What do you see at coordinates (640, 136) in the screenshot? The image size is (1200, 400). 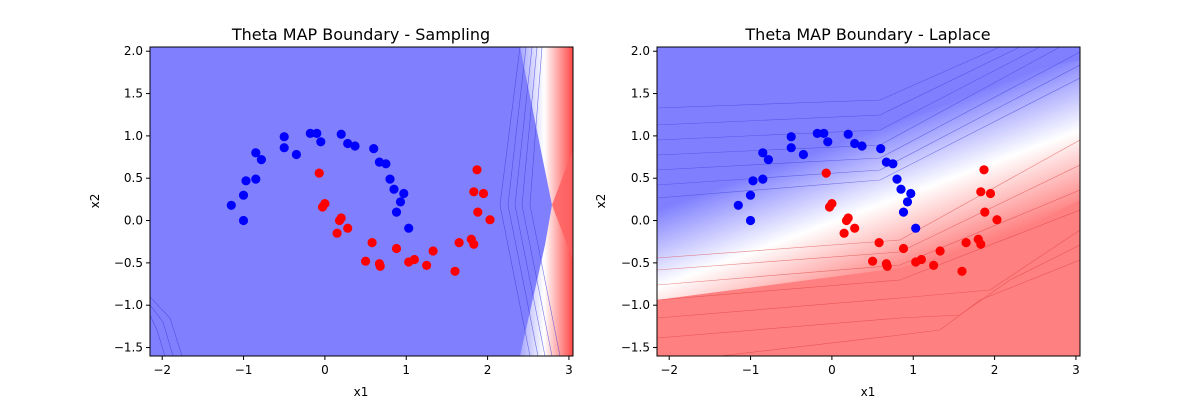 I see `y-tick-label-laplace-5: 1.0` at bounding box center [640, 136].